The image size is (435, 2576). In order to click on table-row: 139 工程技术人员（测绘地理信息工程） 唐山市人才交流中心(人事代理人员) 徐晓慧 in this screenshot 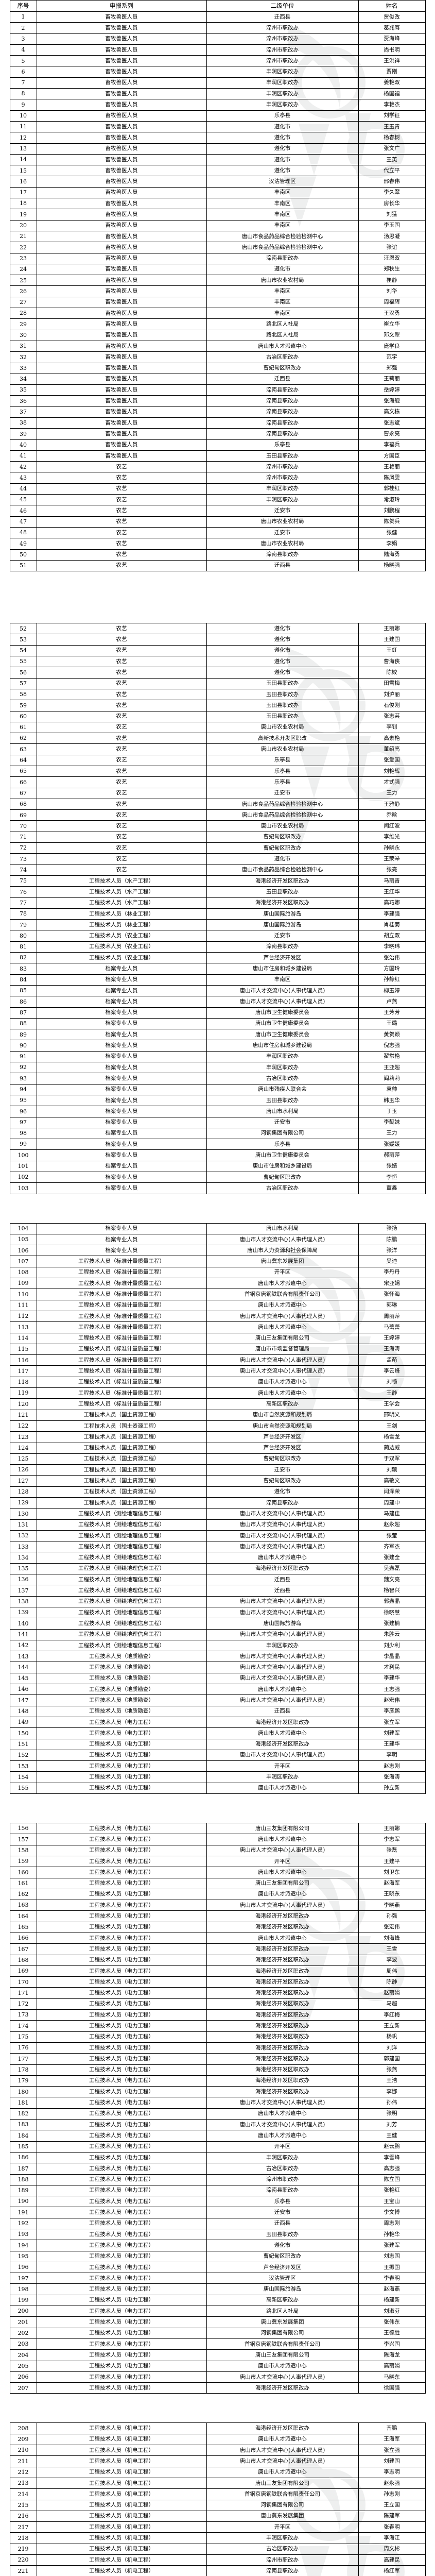, I will do `click(217, 1612)`.